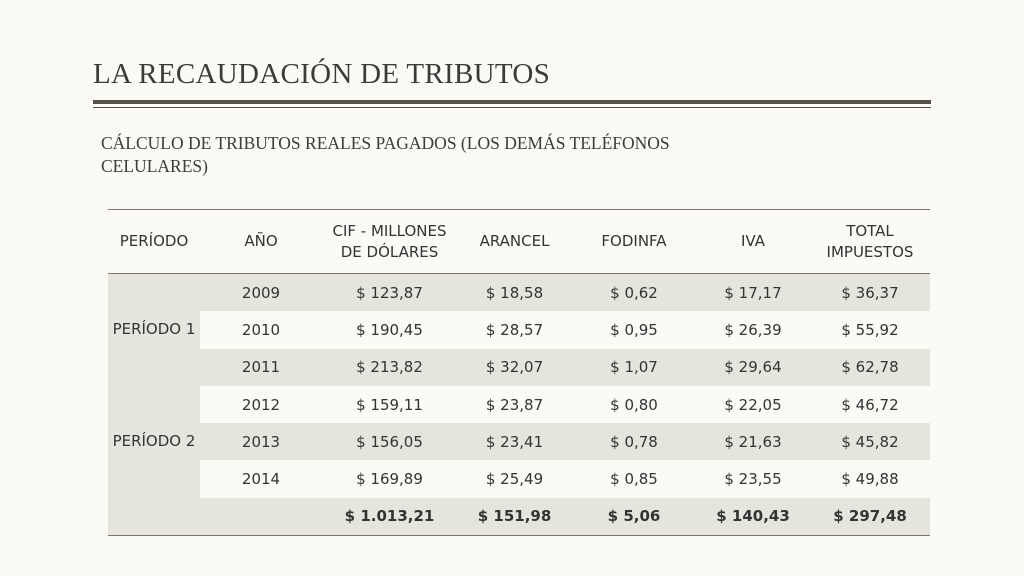 The height and width of the screenshot is (576, 1024). I want to click on header-total-impuestos: TOTAL IMPUESTOS, so click(870, 241).